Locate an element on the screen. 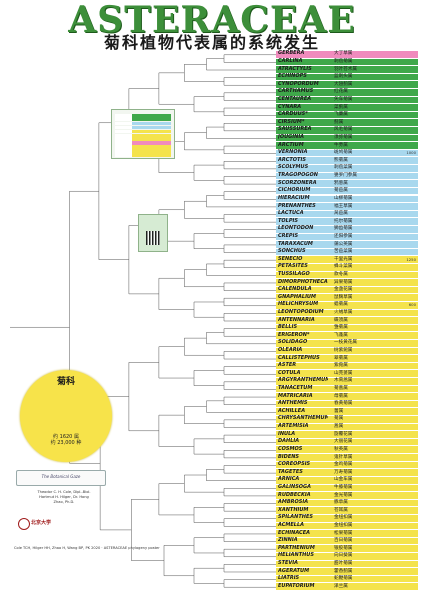  genus-chinese-name: 金纽扣属 is located at coordinates (343, 518).